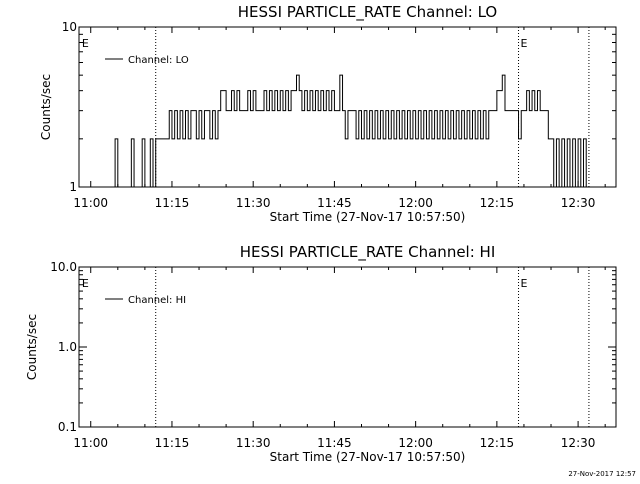  What do you see at coordinates (157, 300) in the screenshot?
I see `legend-label: Channel: HI` at bounding box center [157, 300].